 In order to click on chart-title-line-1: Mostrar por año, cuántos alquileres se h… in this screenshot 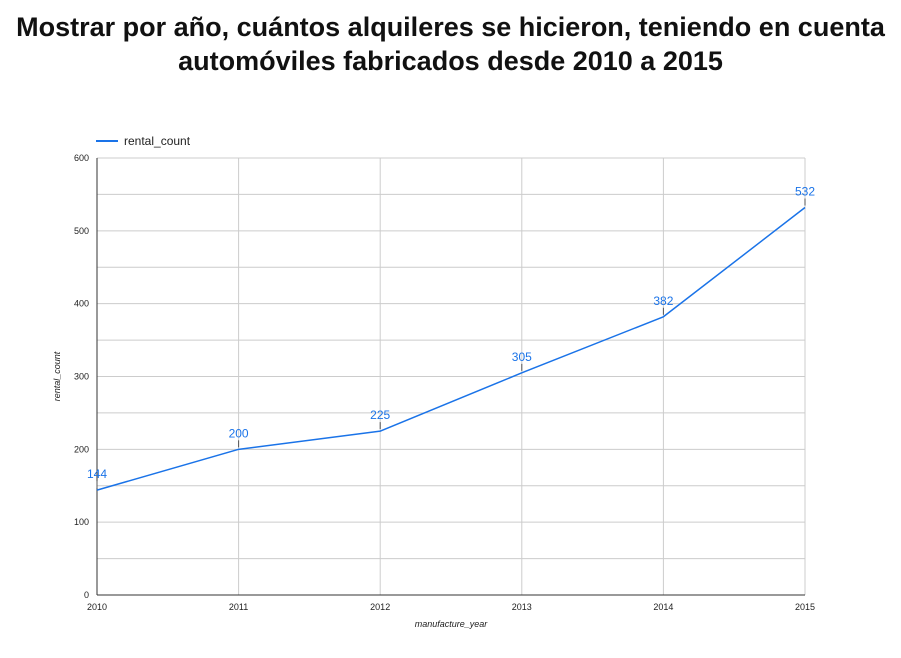, I will do `click(450, 27)`.